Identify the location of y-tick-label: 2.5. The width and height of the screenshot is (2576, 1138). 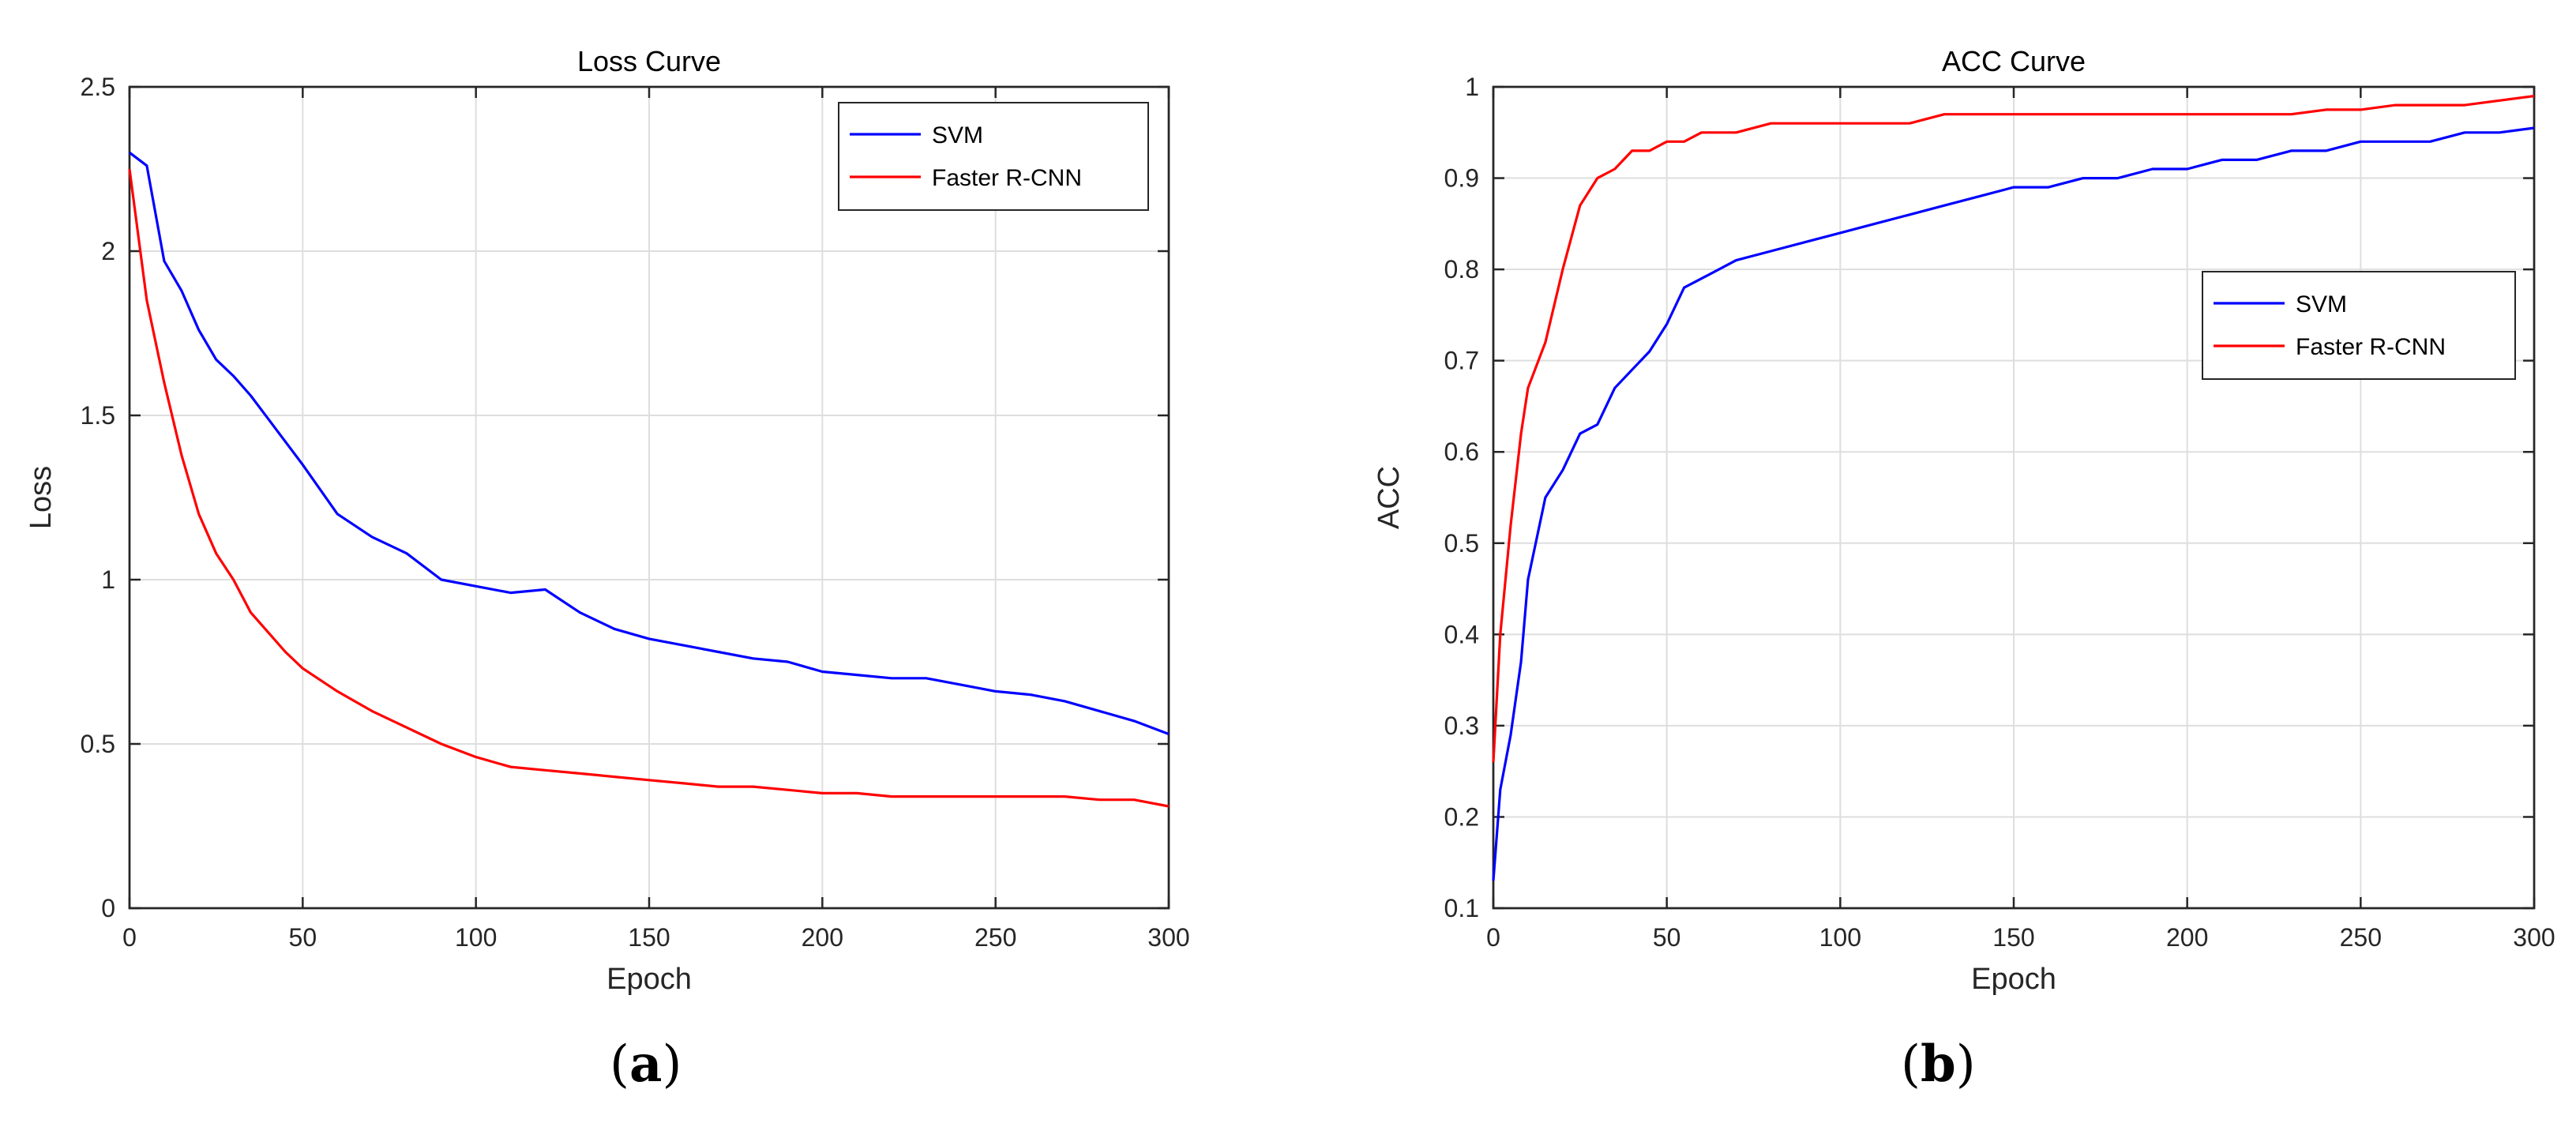
(98, 87).